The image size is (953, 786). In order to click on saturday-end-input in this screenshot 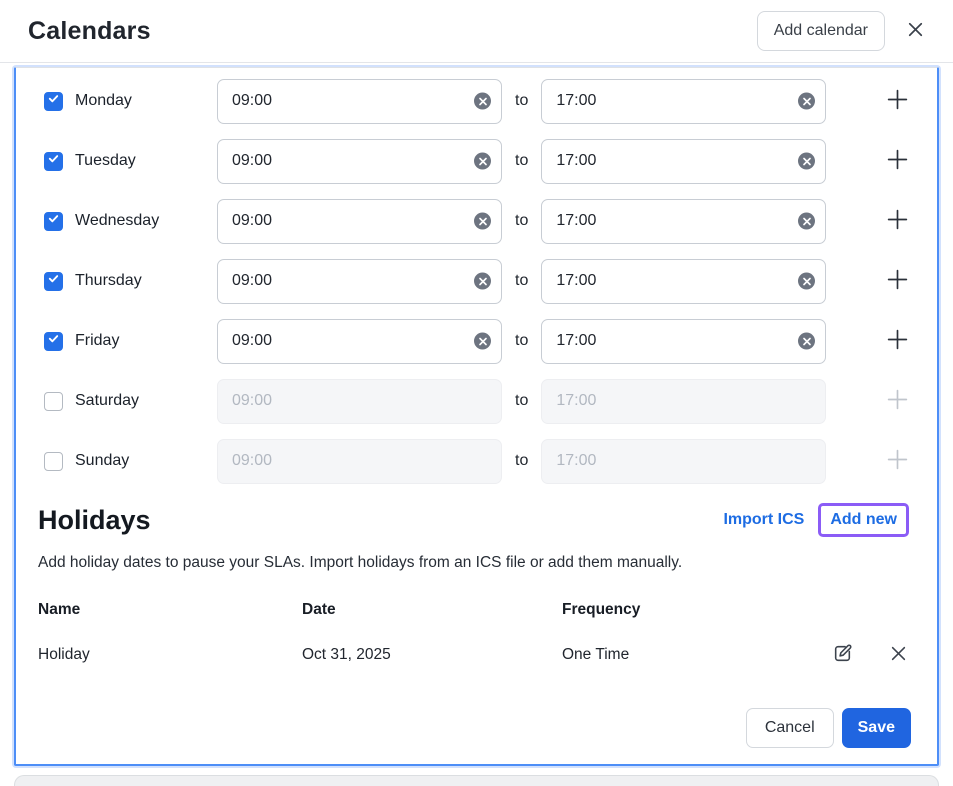, I will do `click(684, 401)`.